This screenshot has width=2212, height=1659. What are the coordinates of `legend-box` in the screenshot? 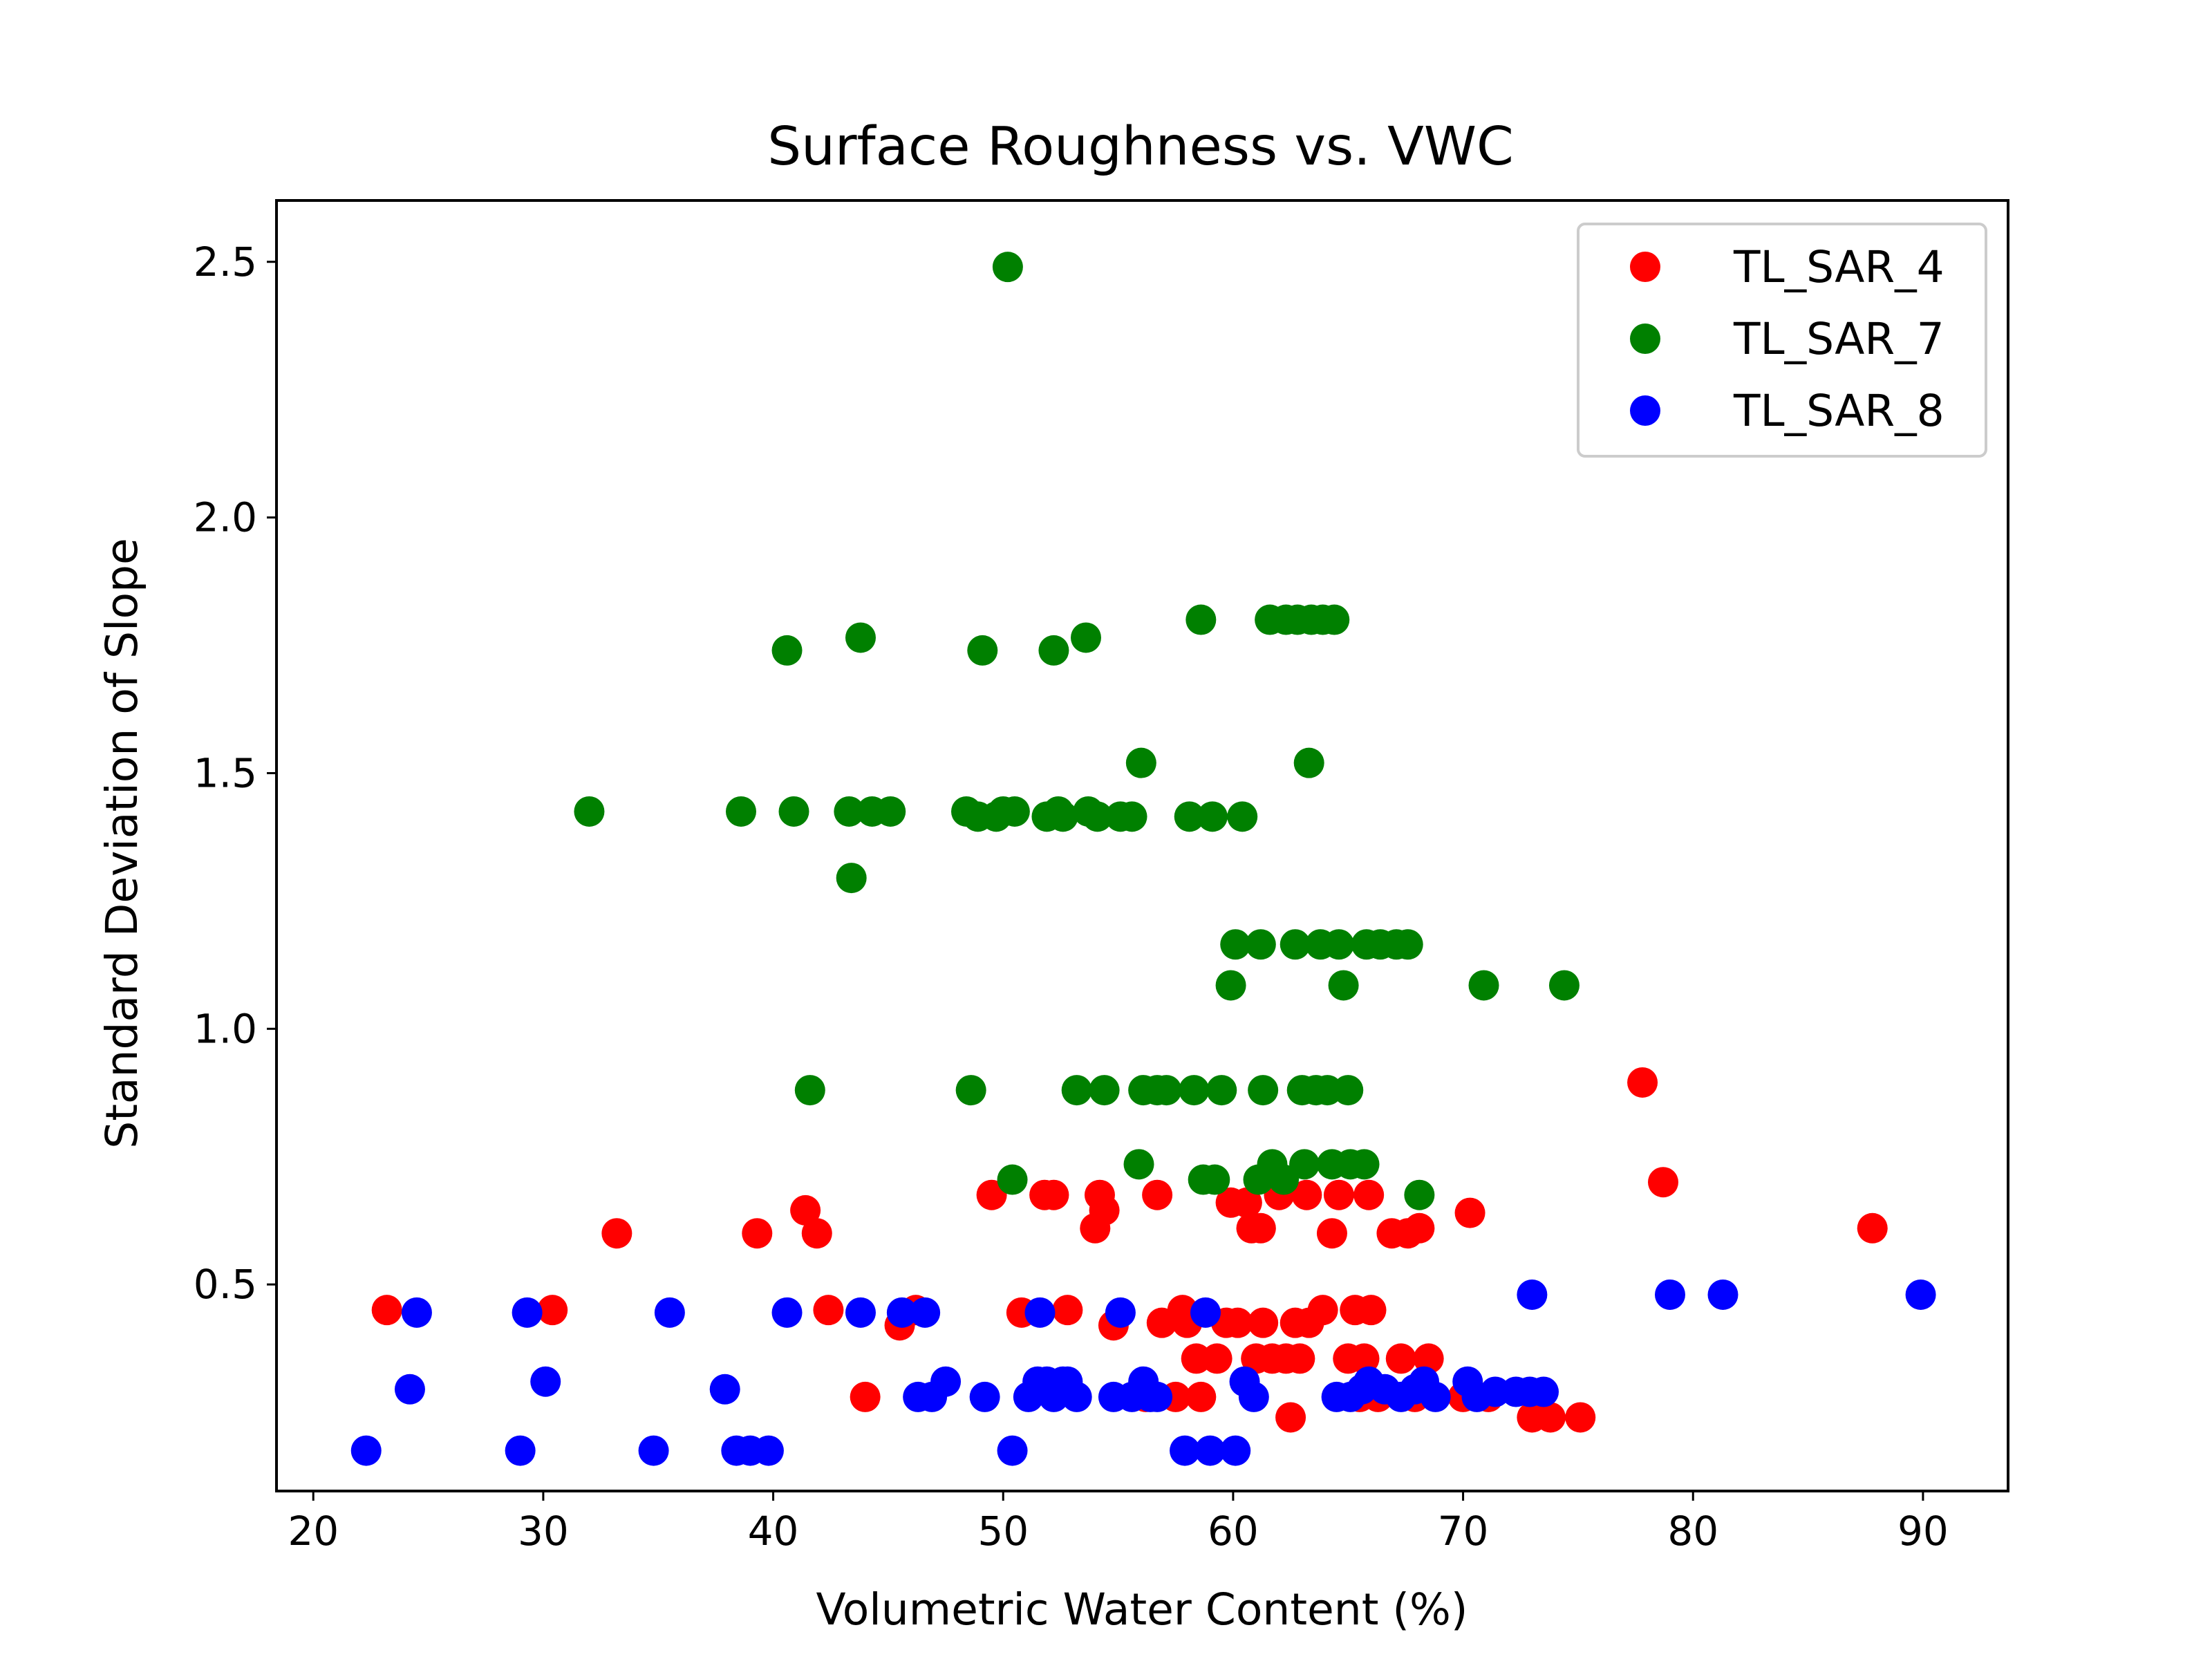 It's located at (1782, 340).